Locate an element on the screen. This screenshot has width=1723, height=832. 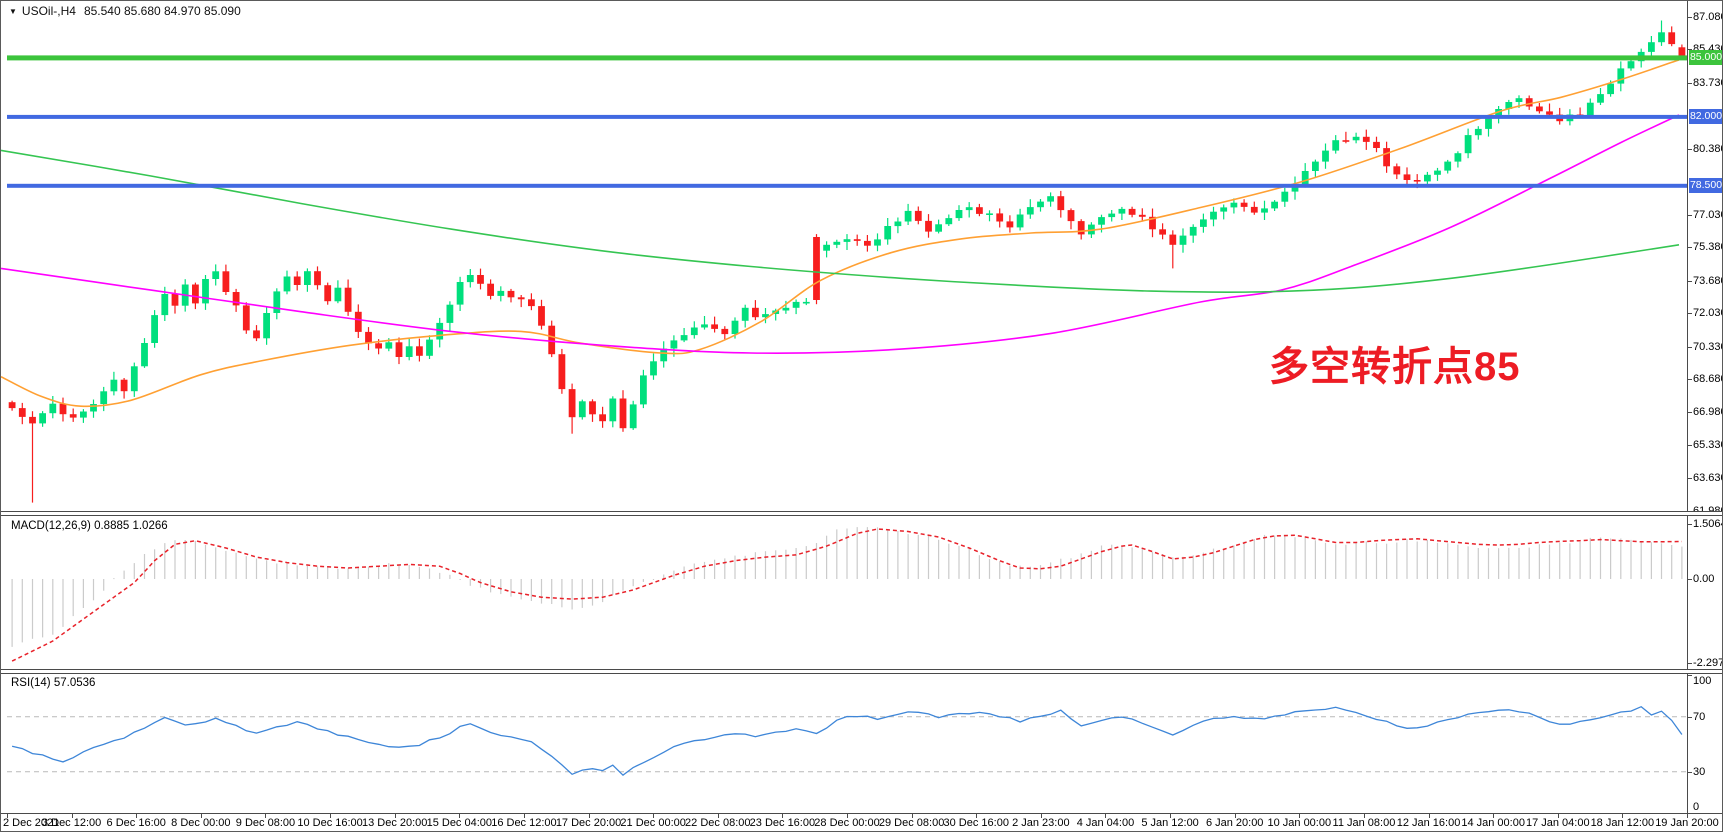
hline-85.000 is located at coordinates (847, 58).